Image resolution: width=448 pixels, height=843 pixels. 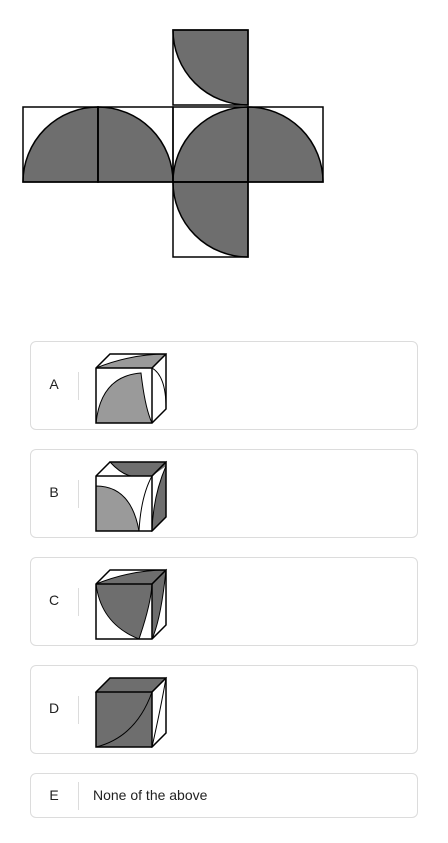 I want to click on option-a-letter: A, so click(x=54, y=384).